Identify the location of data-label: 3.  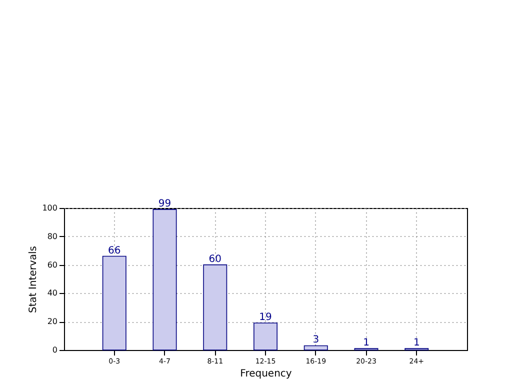
(316, 340).